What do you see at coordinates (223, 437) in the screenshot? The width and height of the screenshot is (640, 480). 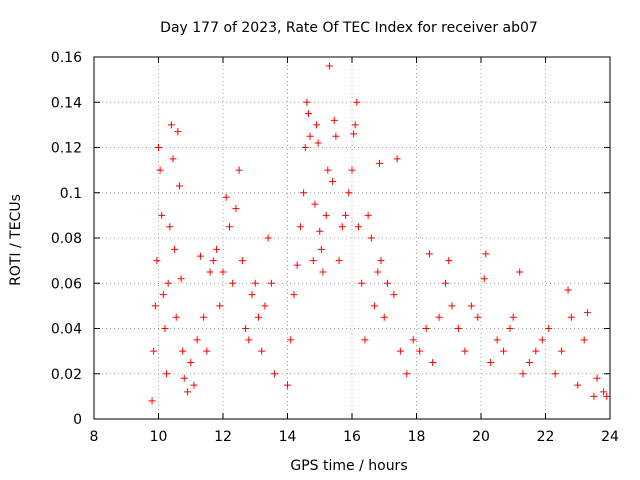 I see `x-tick-label: 12` at bounding box center [223, 437].